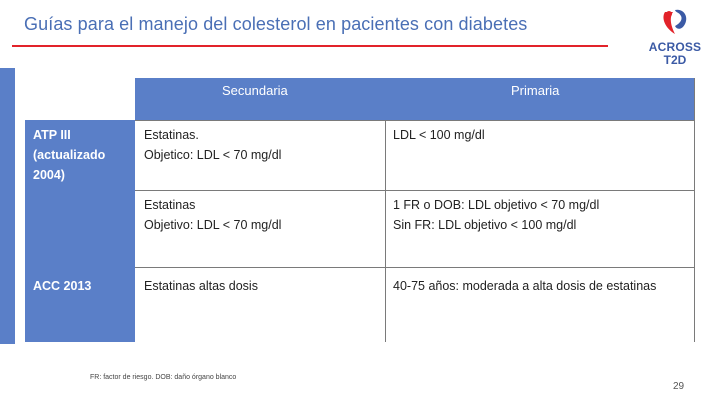 The height and width of the screenshot is (405, 720). What do you see at coordinates (675, 60) in the screenshot?
I see `logo-text-t2d: T2D` at bounding box center [675, 60].